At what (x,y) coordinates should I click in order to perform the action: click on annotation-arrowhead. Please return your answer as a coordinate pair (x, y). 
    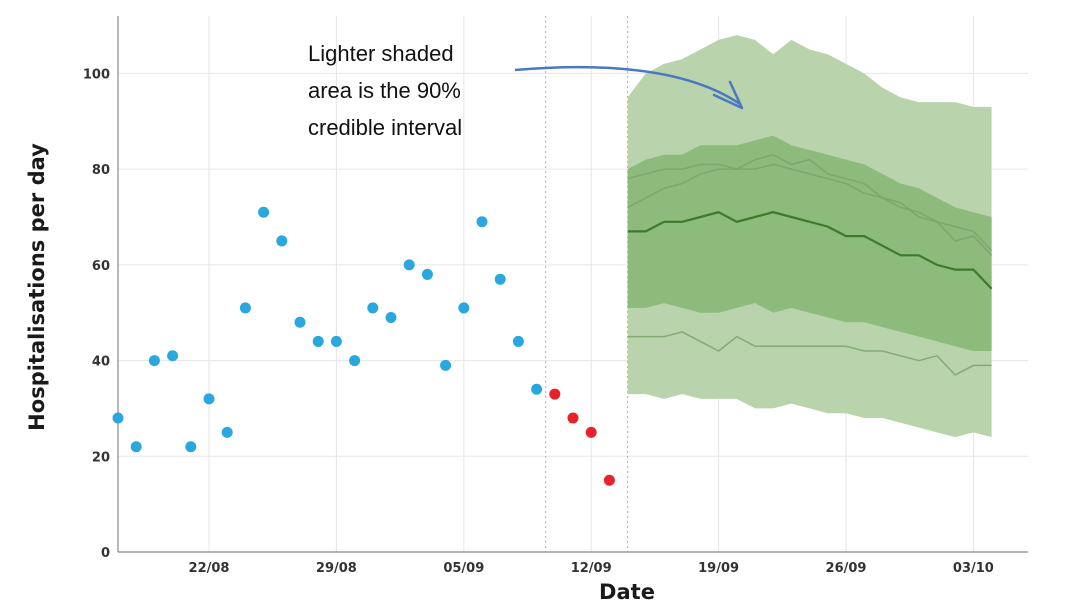
    Looking at the image, I should click on (728, 95).